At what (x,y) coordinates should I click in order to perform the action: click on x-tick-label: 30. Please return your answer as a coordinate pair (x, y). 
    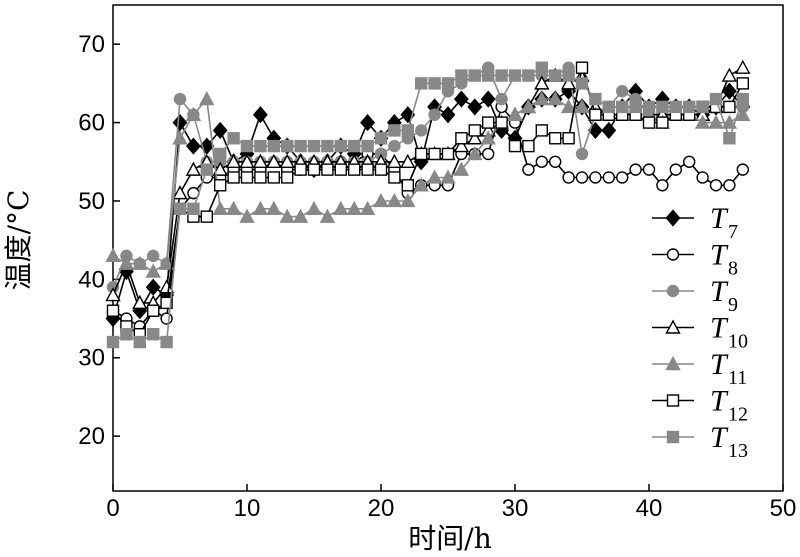
    Looking at the image, I should click on (515, 508).